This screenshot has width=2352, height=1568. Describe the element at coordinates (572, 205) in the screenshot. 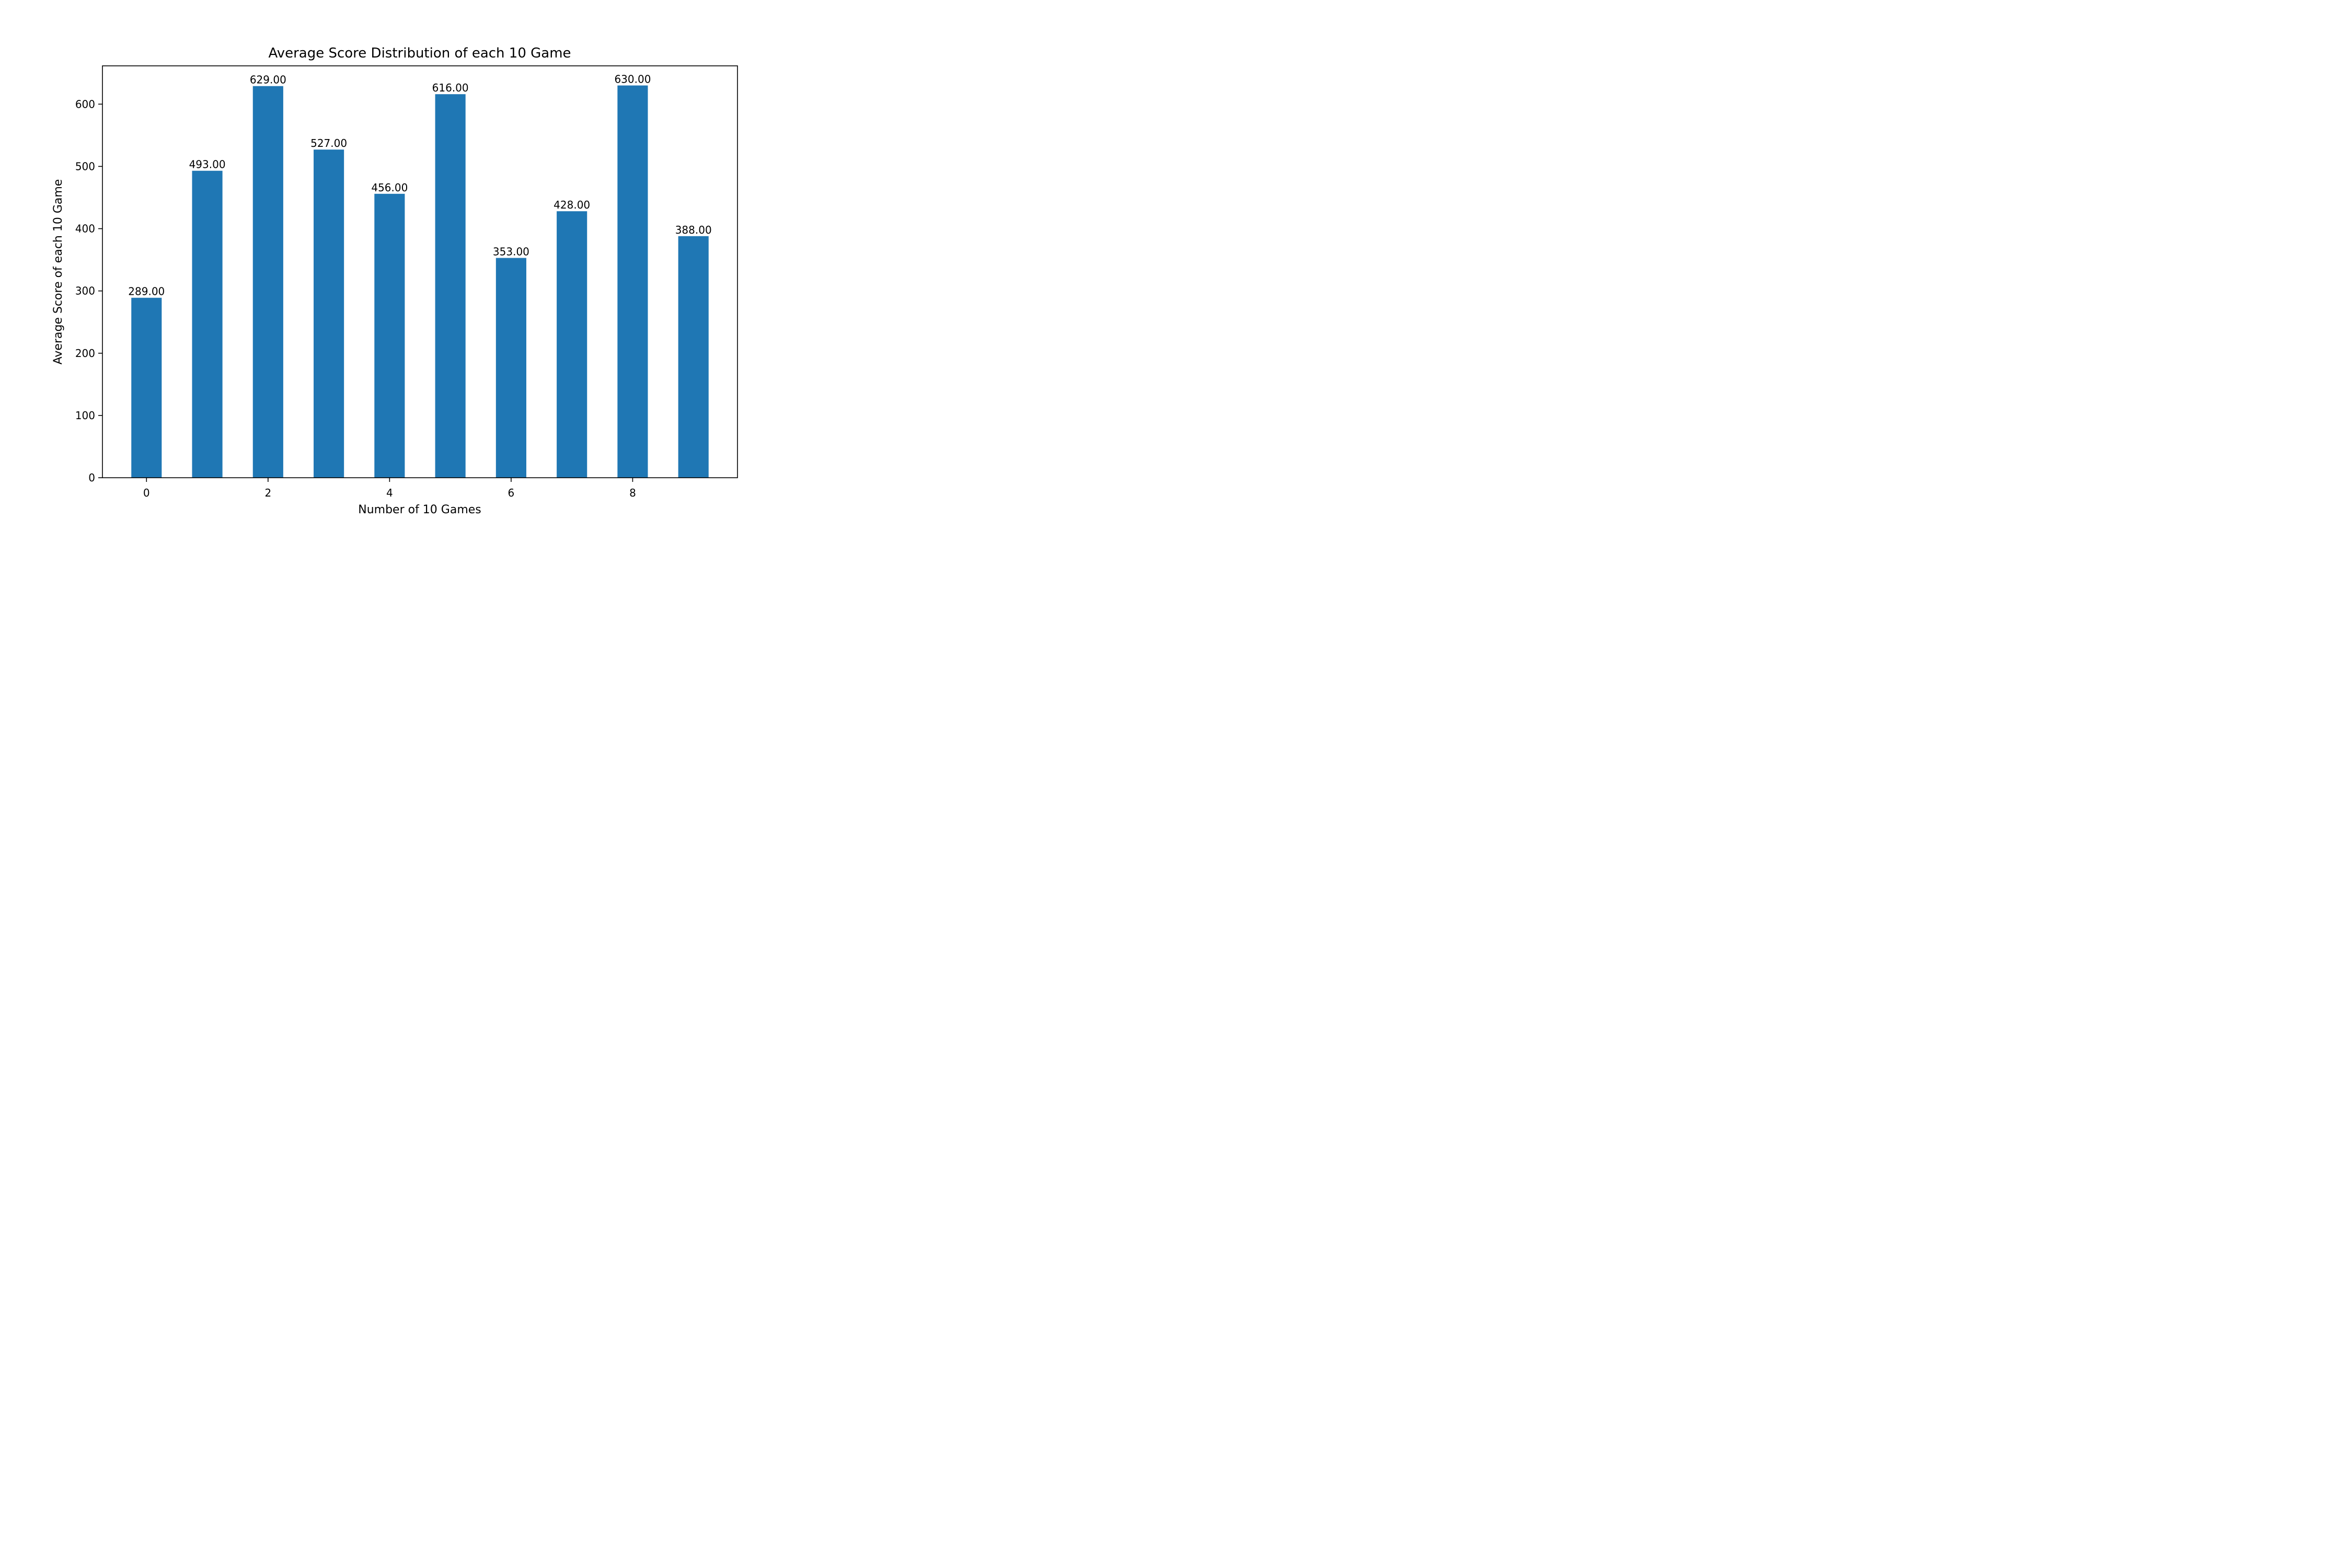

I see `data-label-7: 428.00` at that location.